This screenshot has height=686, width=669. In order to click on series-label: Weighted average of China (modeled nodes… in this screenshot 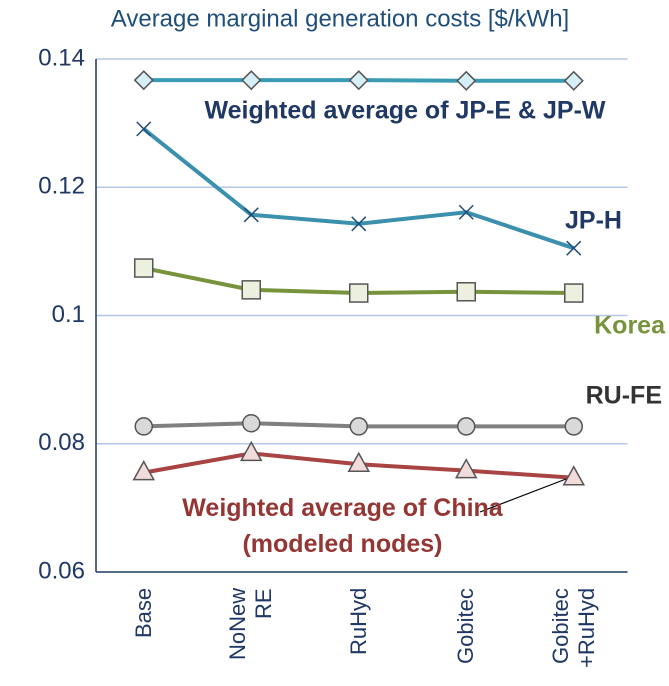, I will do `click(342, 526)`.